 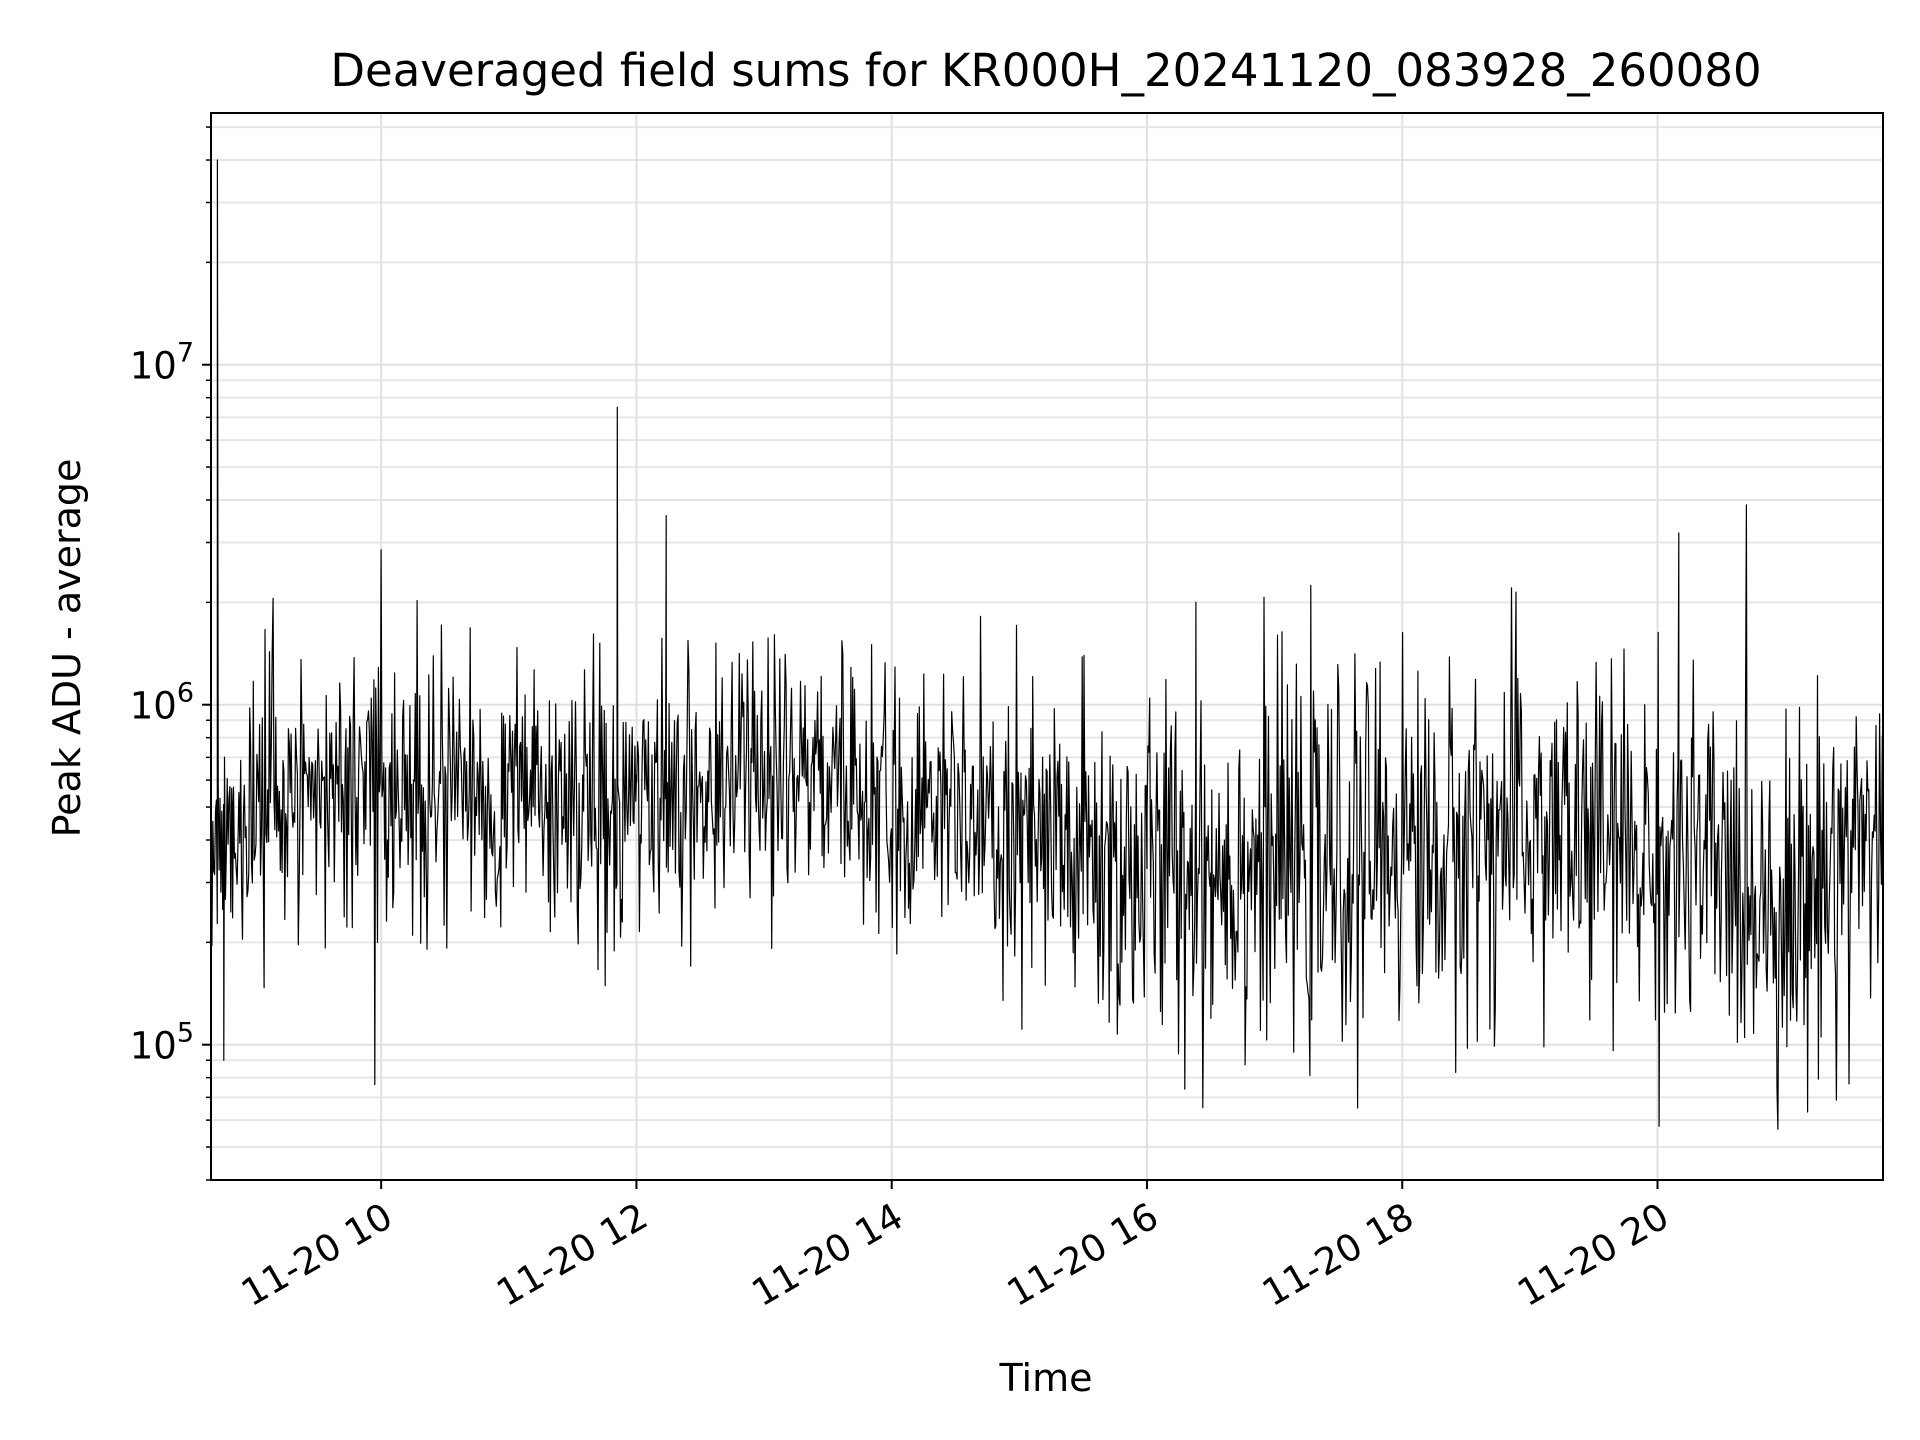 I want to click on y-tick-label: 10⁵, so click(x=162, y=1043).